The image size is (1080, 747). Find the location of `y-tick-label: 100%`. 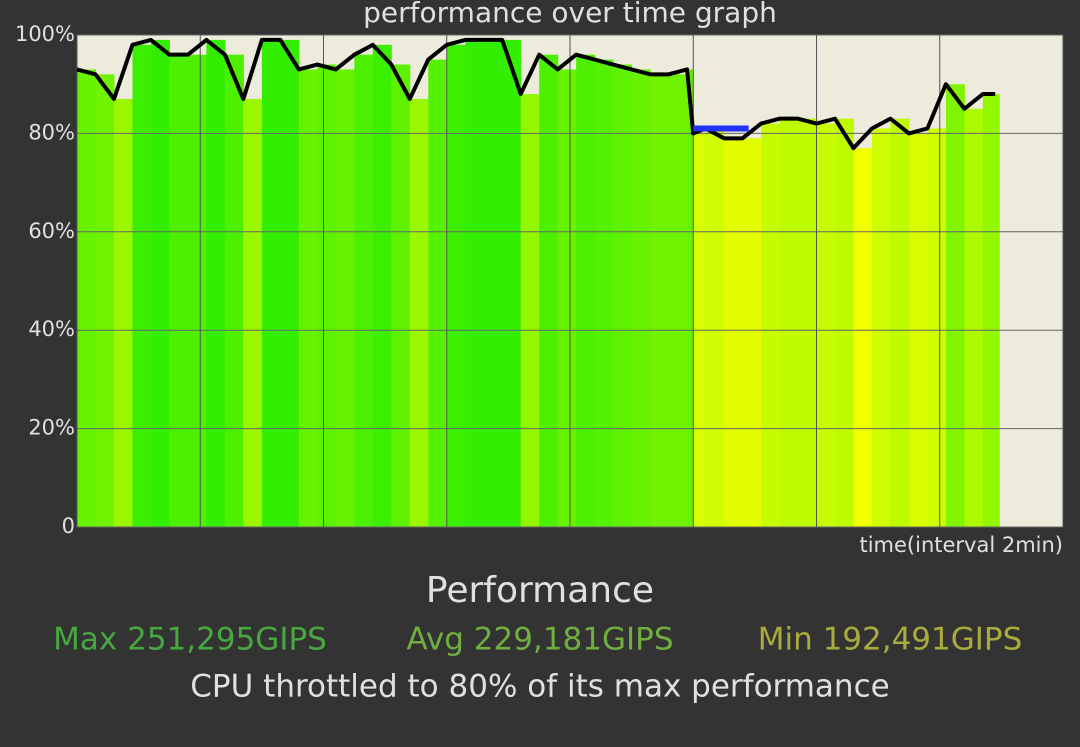

y-tick-label: 100% is located at coordinates (45, 34).